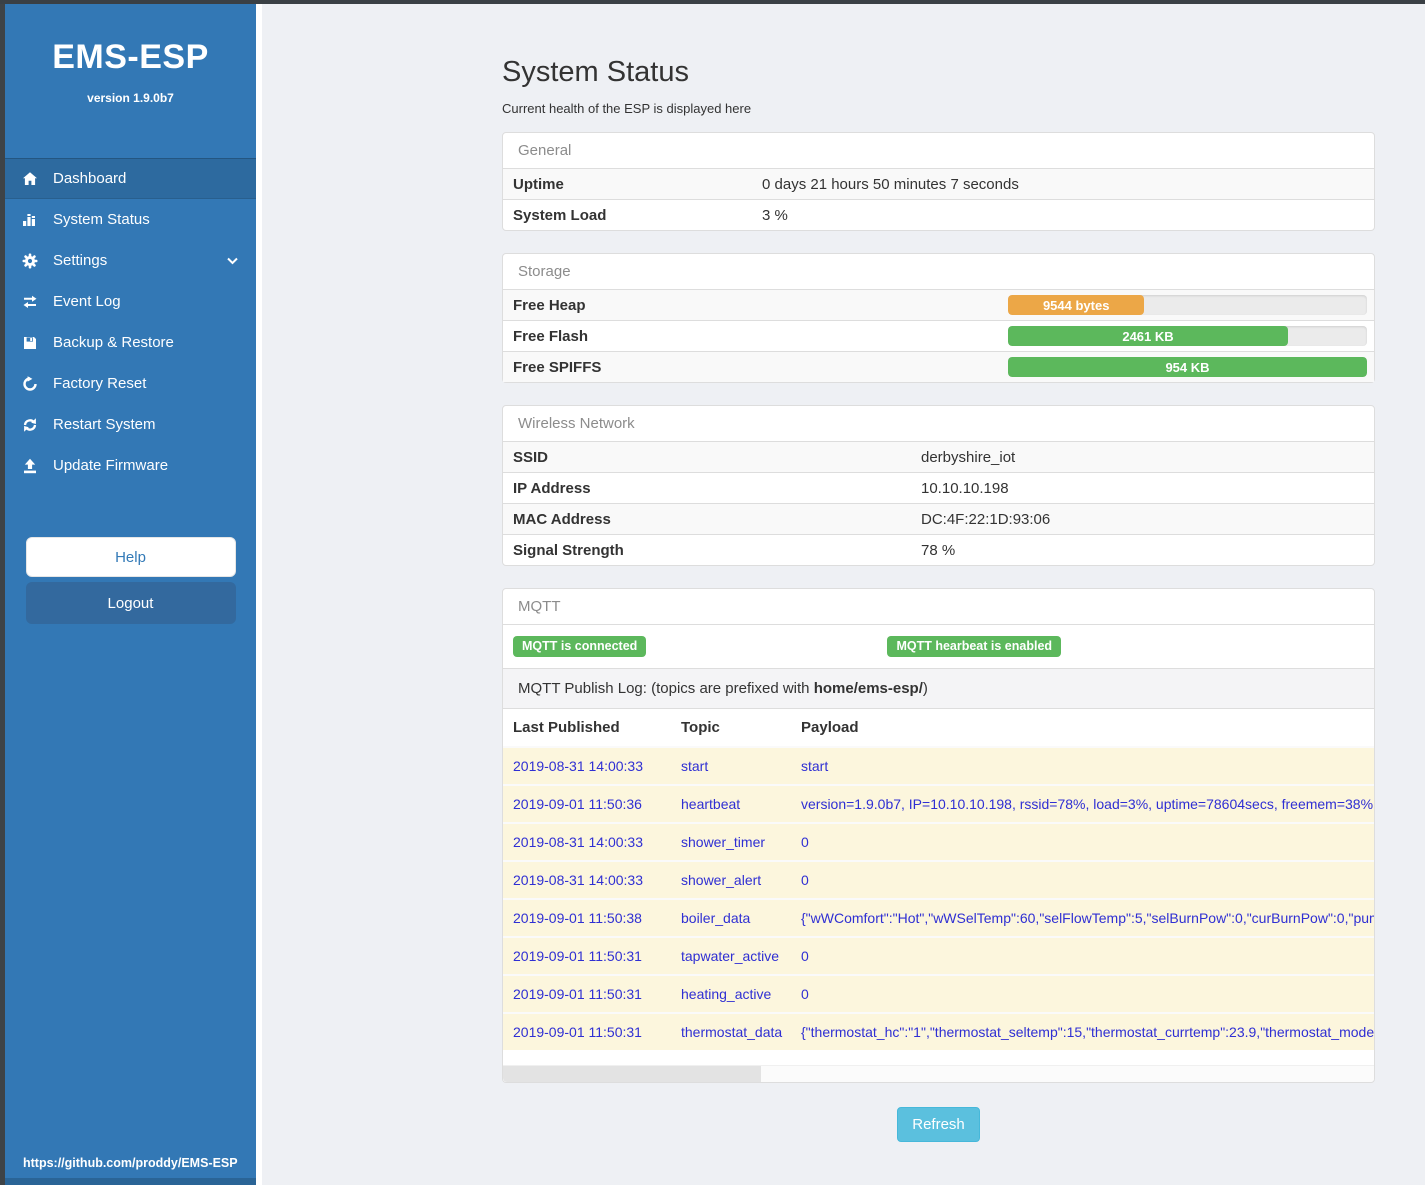  I want to click on cell-topic: tapwater_active, so click(730, 956).